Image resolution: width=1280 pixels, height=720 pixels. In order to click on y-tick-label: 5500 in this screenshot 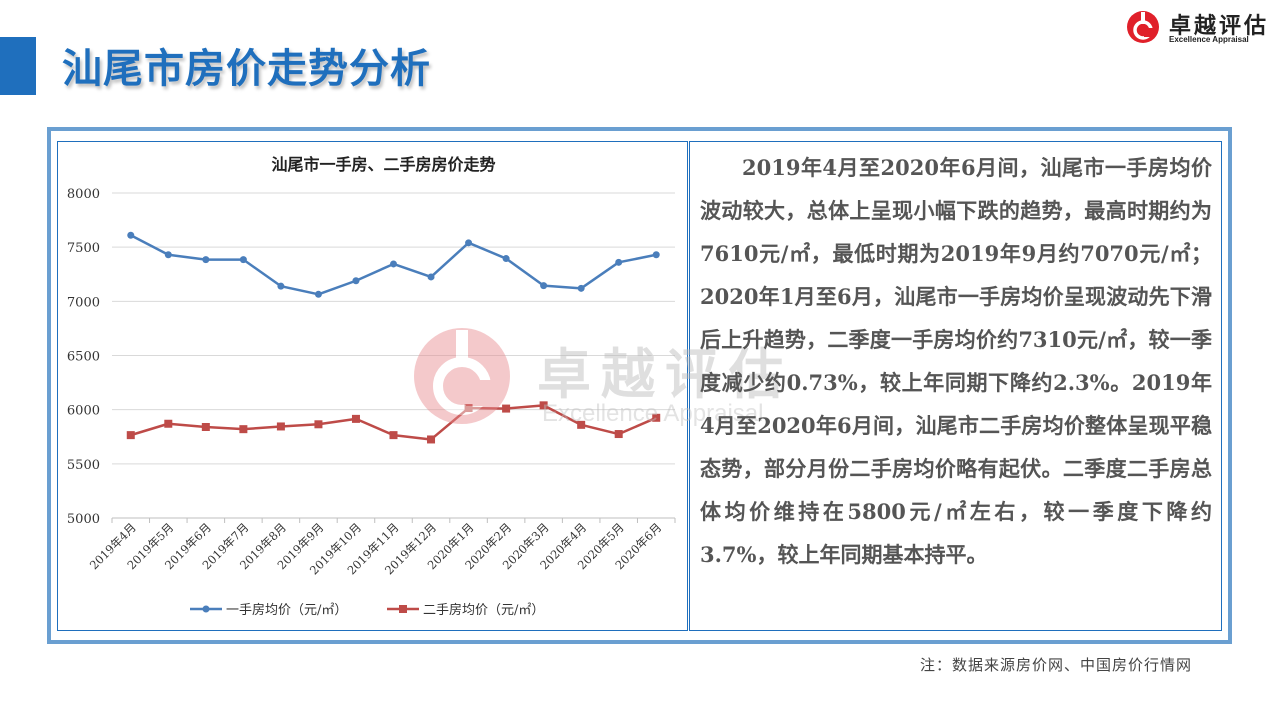, I will do `click(83, 465)`.